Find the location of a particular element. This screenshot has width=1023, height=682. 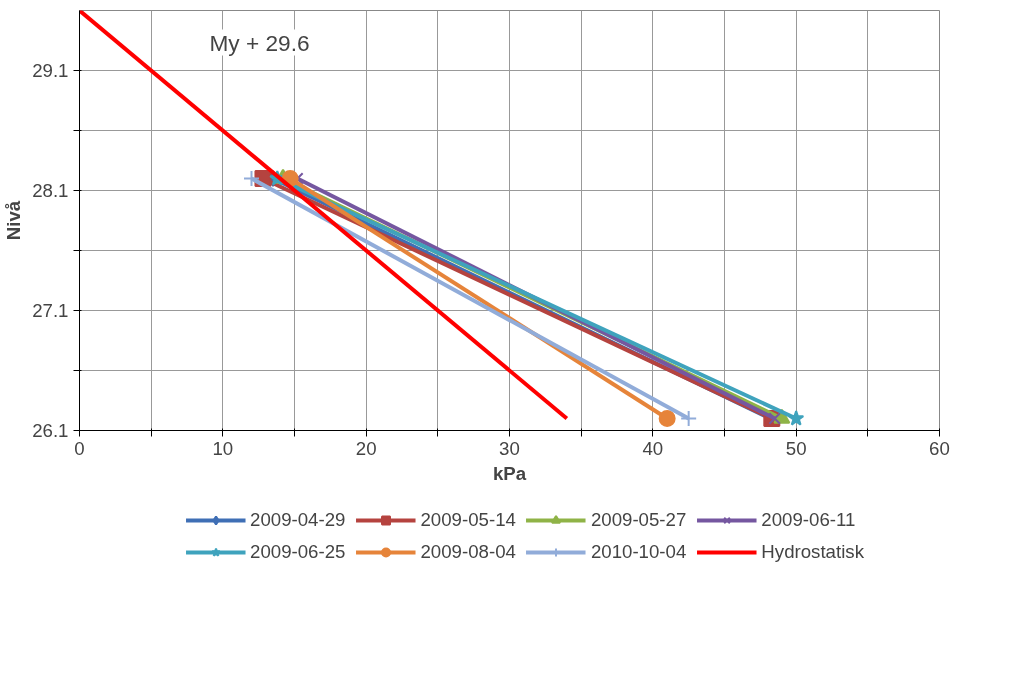

y-tick-label: 27.1 is located at coordinates (50, 310).